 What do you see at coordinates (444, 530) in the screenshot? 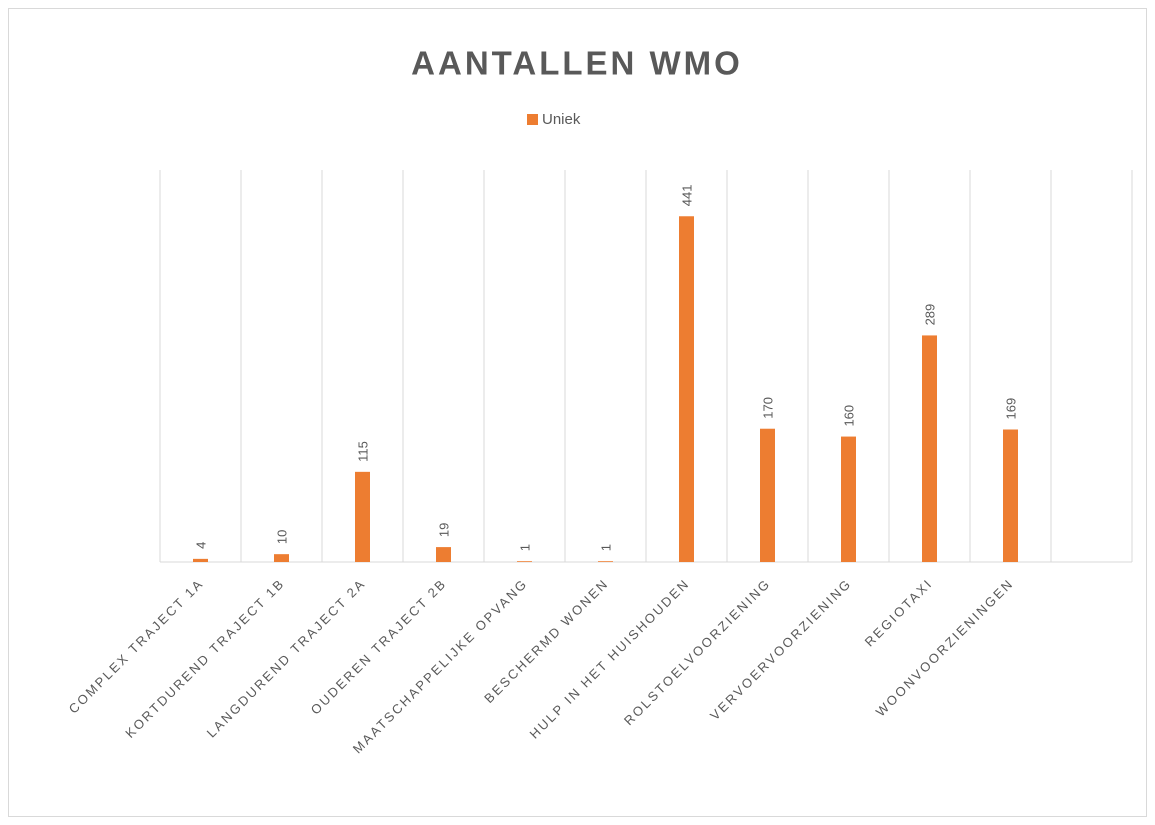
I see `data-label: 19` at bounding box center [444, 530].